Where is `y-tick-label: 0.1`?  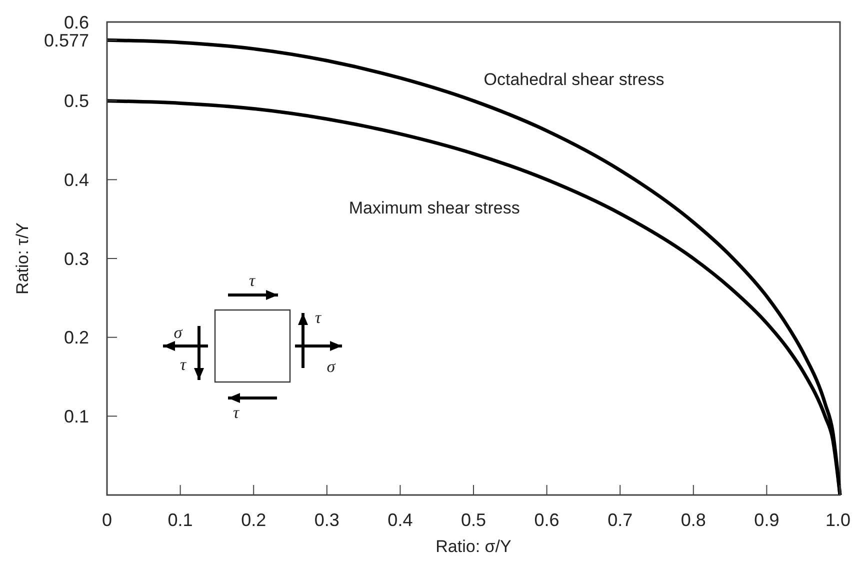 y-tick-label: 0.1 is located at coordinates (76, 416).